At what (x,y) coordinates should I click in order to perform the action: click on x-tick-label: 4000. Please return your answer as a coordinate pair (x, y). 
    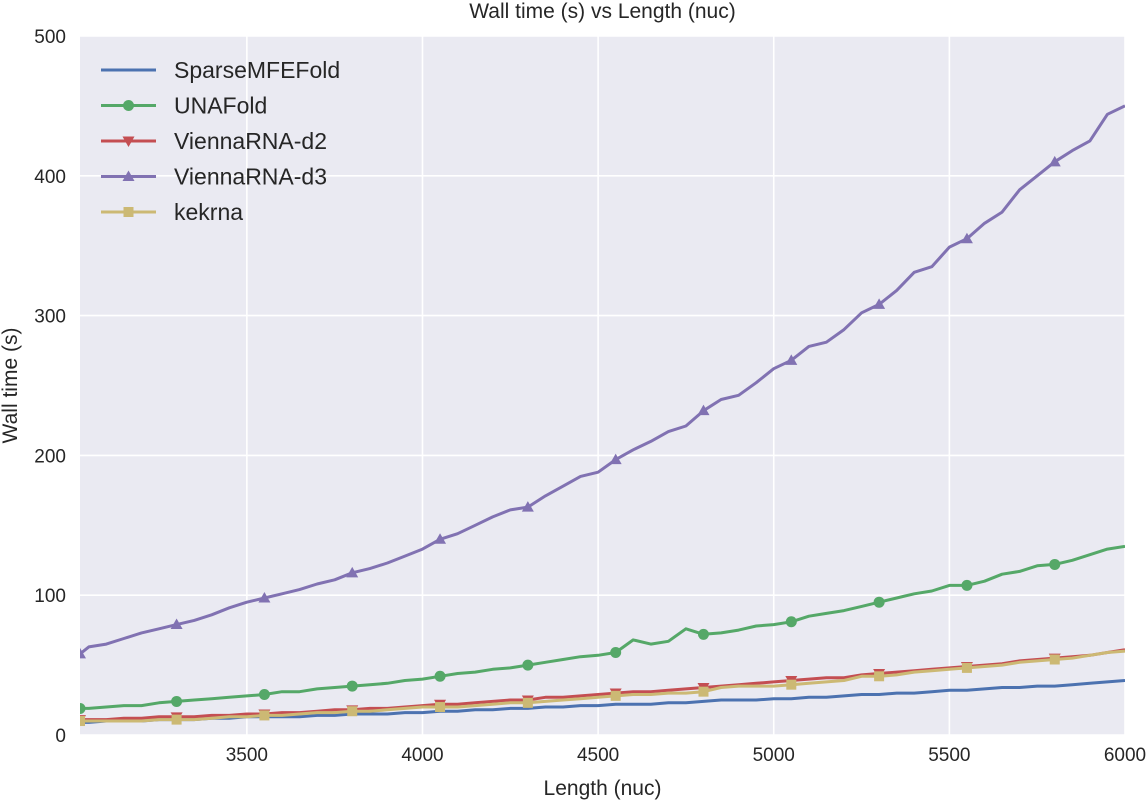
    Looking at the image, I should click on (422, 755).